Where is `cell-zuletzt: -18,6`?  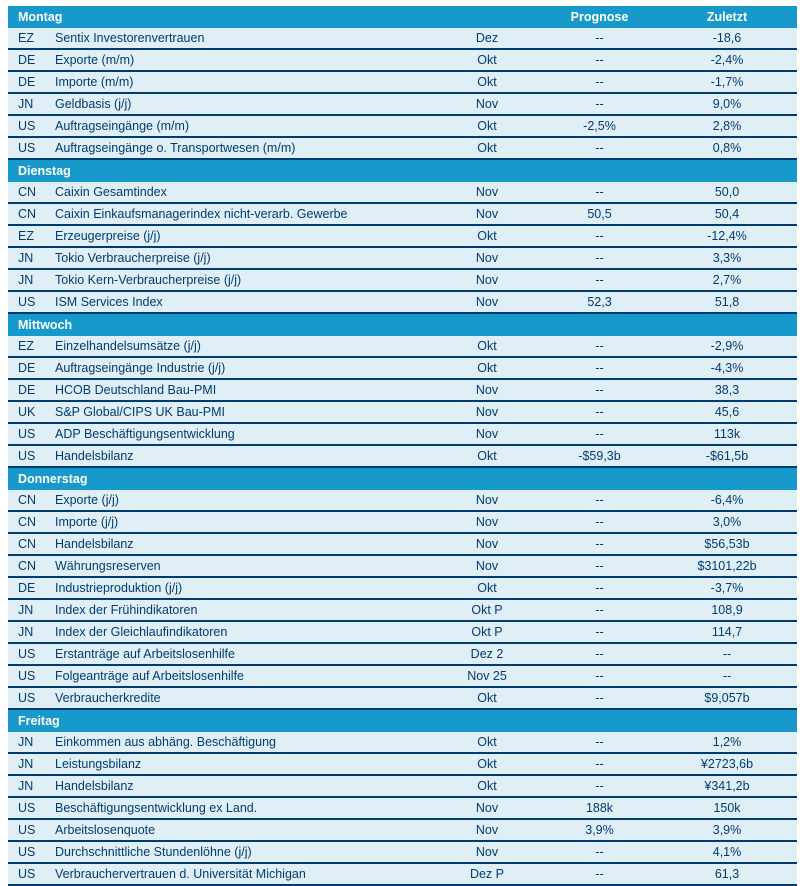
cell-zuletzt: -18,6 is located at coordinates (727, 38).